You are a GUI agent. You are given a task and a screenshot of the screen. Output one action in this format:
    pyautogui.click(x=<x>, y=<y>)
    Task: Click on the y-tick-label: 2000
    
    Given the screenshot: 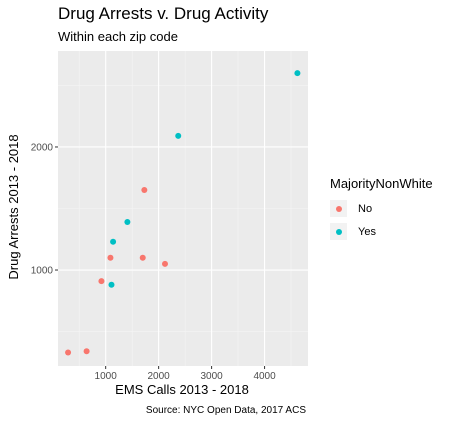 What is the action you would take?
    pyautogui.click(x=42, y=147)
    